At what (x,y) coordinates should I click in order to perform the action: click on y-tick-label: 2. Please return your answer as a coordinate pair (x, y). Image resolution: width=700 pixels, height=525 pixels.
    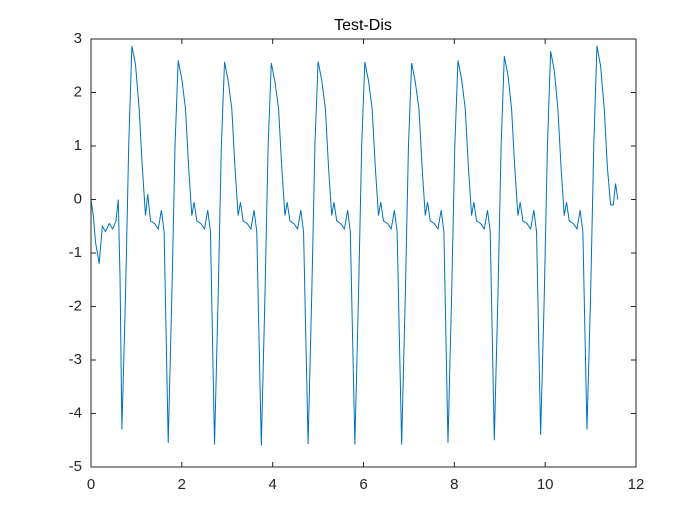
    Looking at the image, I should click on (78, 91).